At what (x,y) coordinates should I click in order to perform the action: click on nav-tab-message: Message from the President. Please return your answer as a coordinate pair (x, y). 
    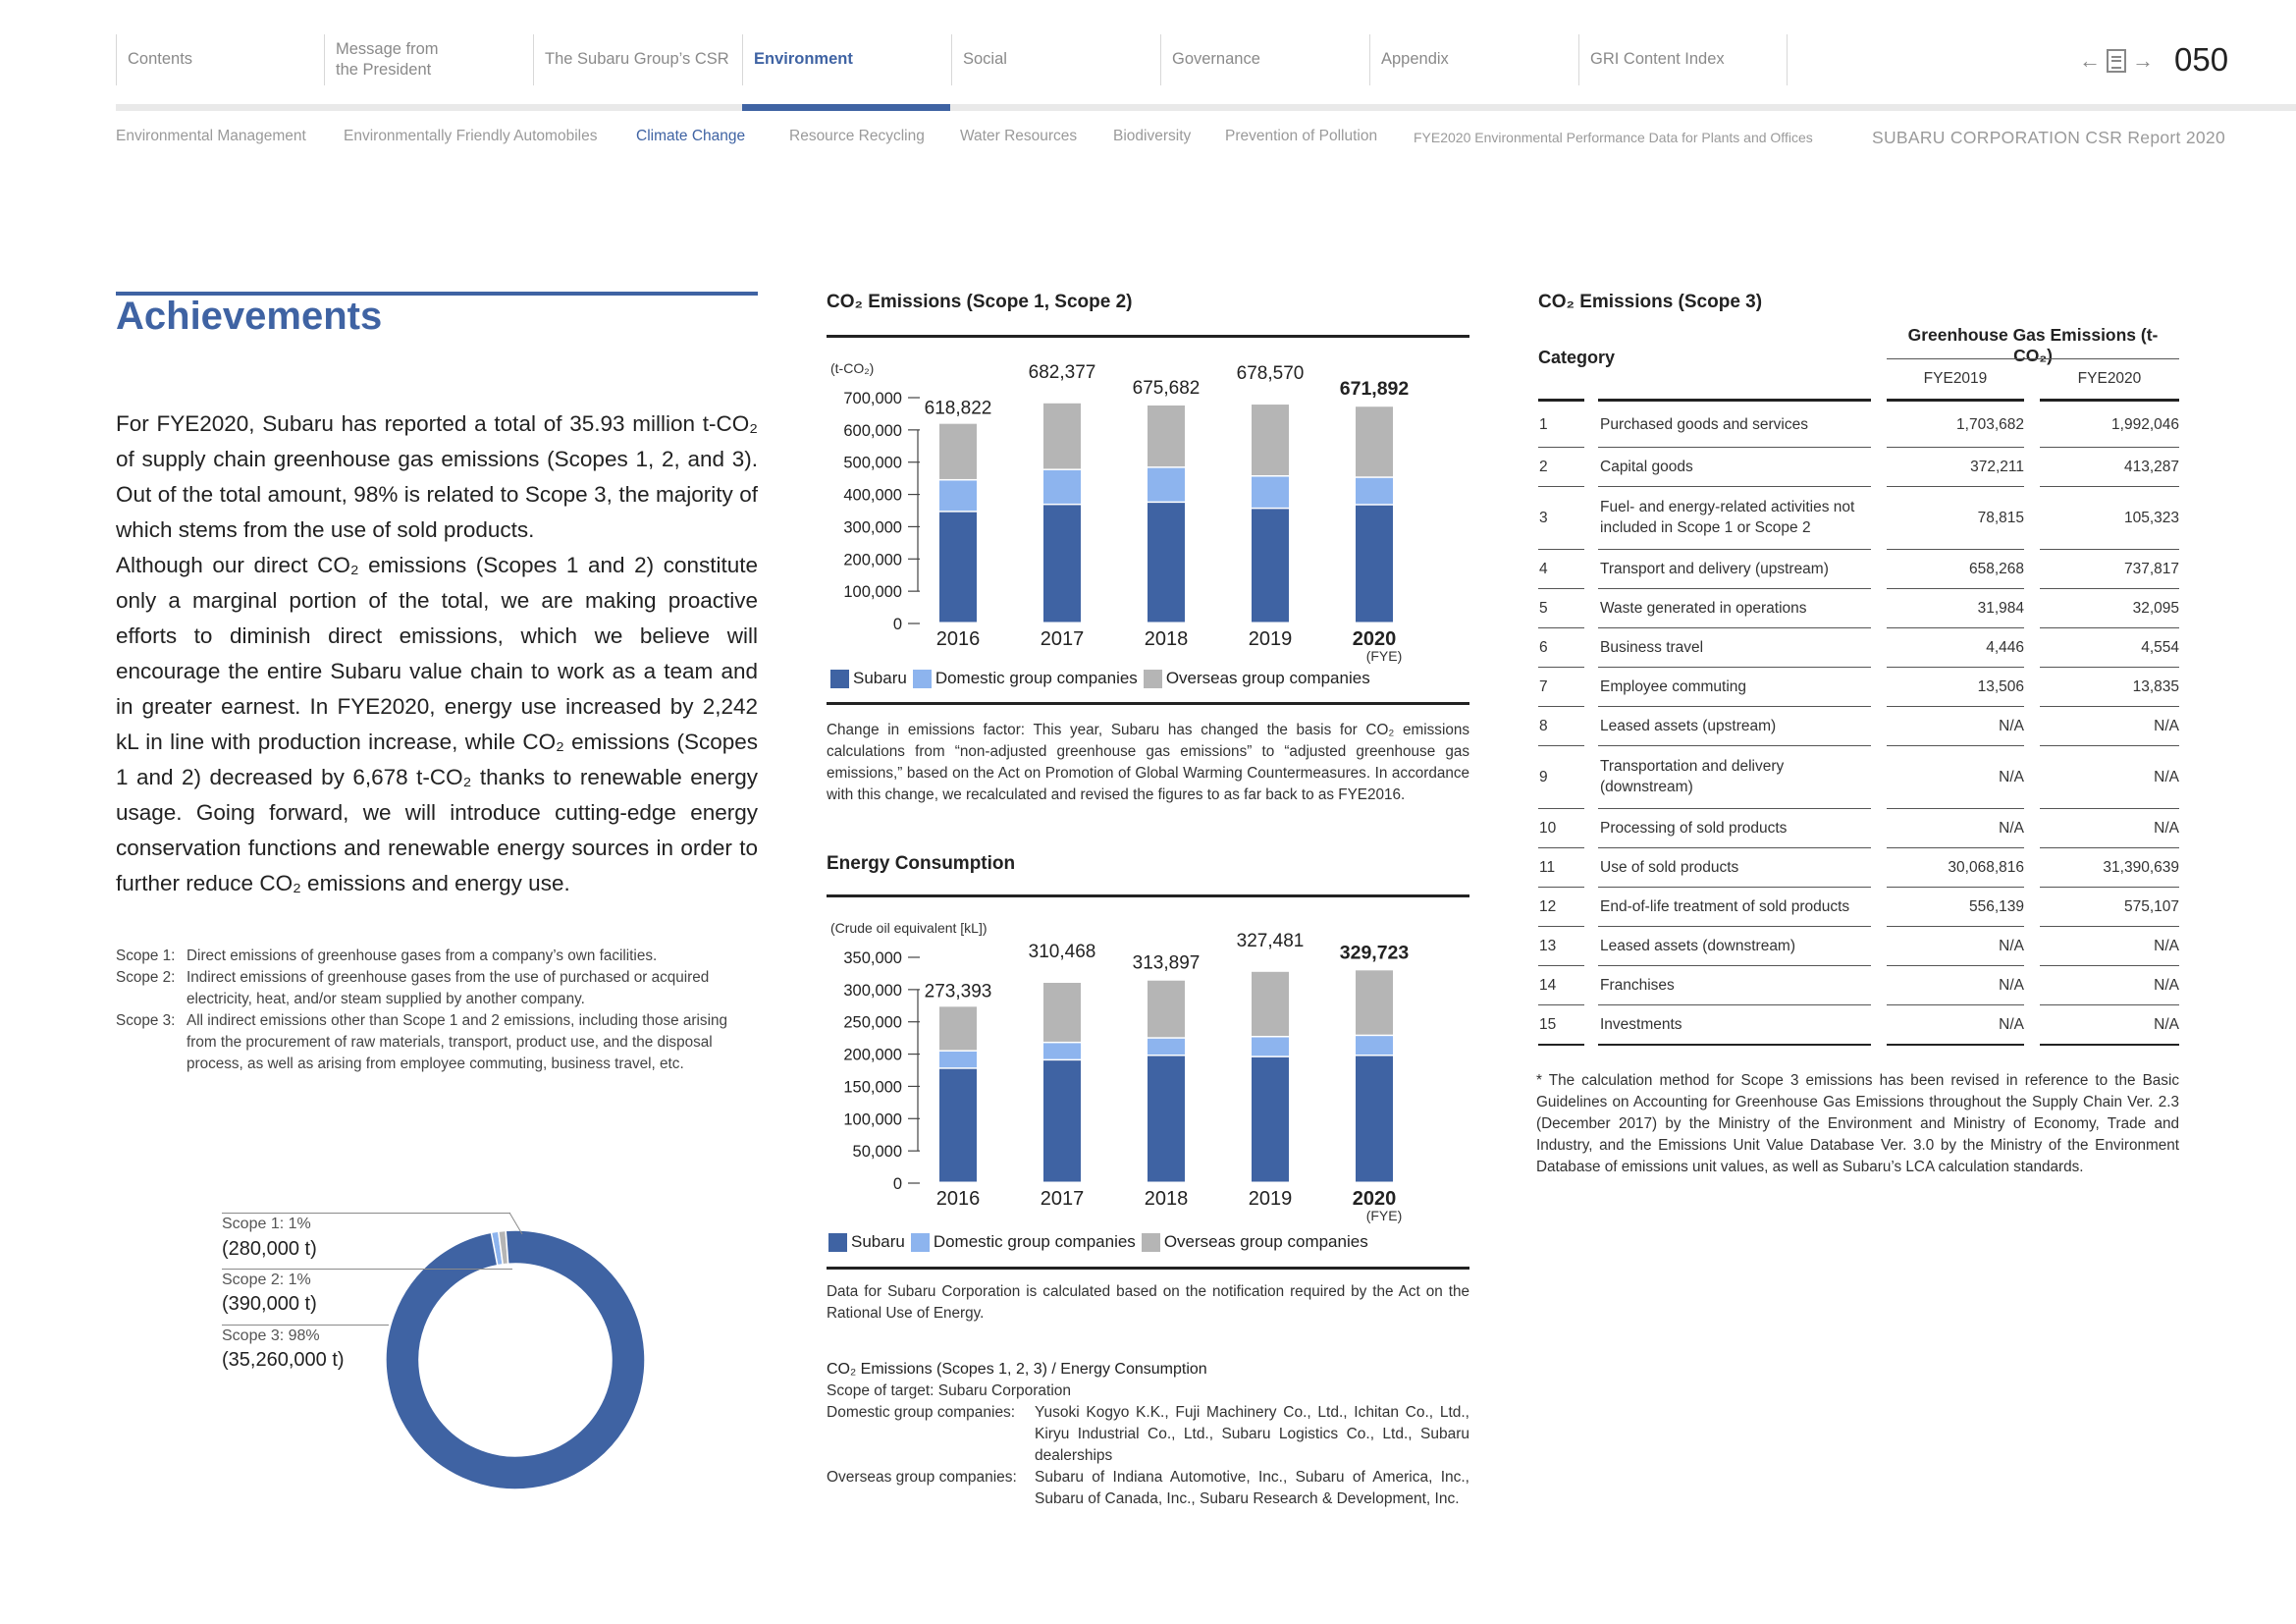
    Looking at the image, I should click on (429, 59).